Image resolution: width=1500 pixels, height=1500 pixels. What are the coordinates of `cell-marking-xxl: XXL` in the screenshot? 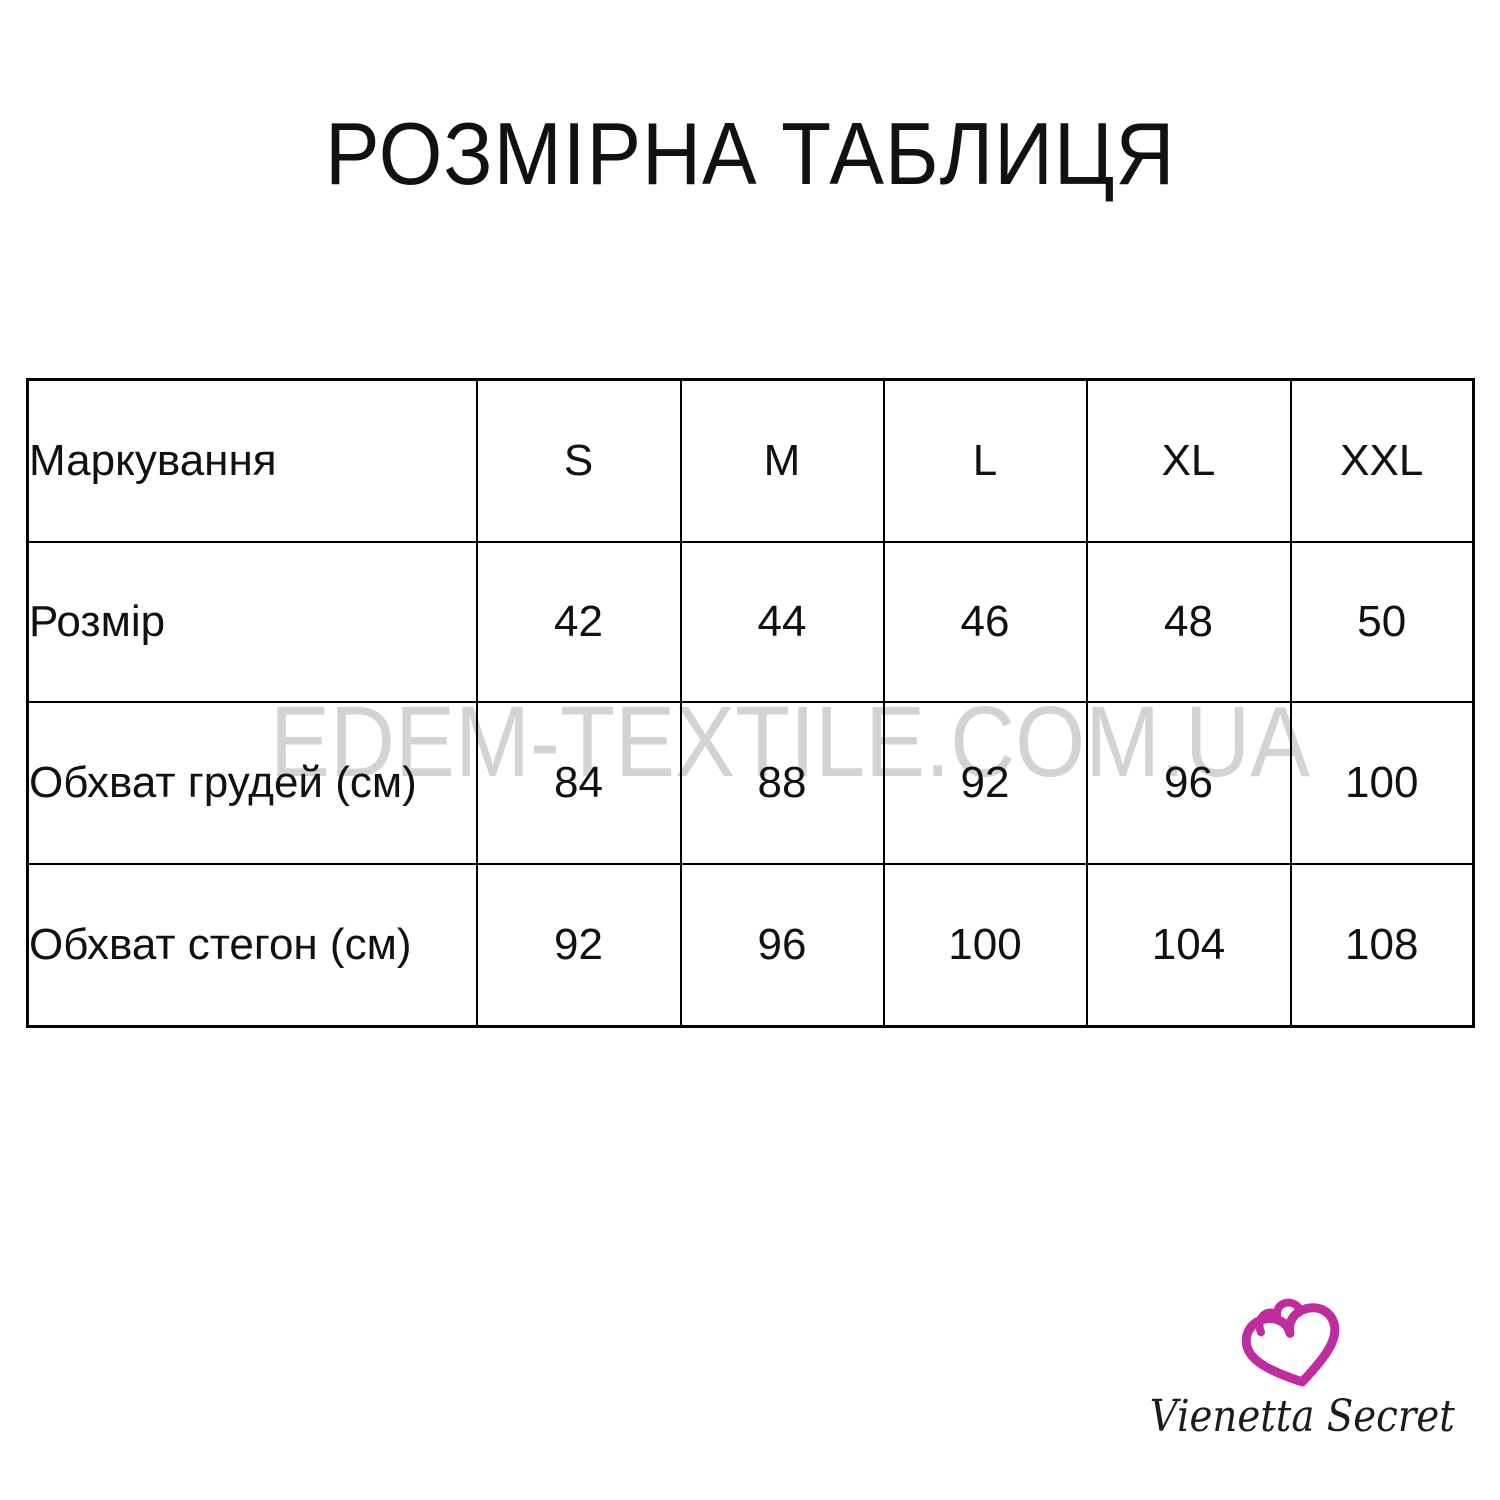 It's located at (1382, 460).